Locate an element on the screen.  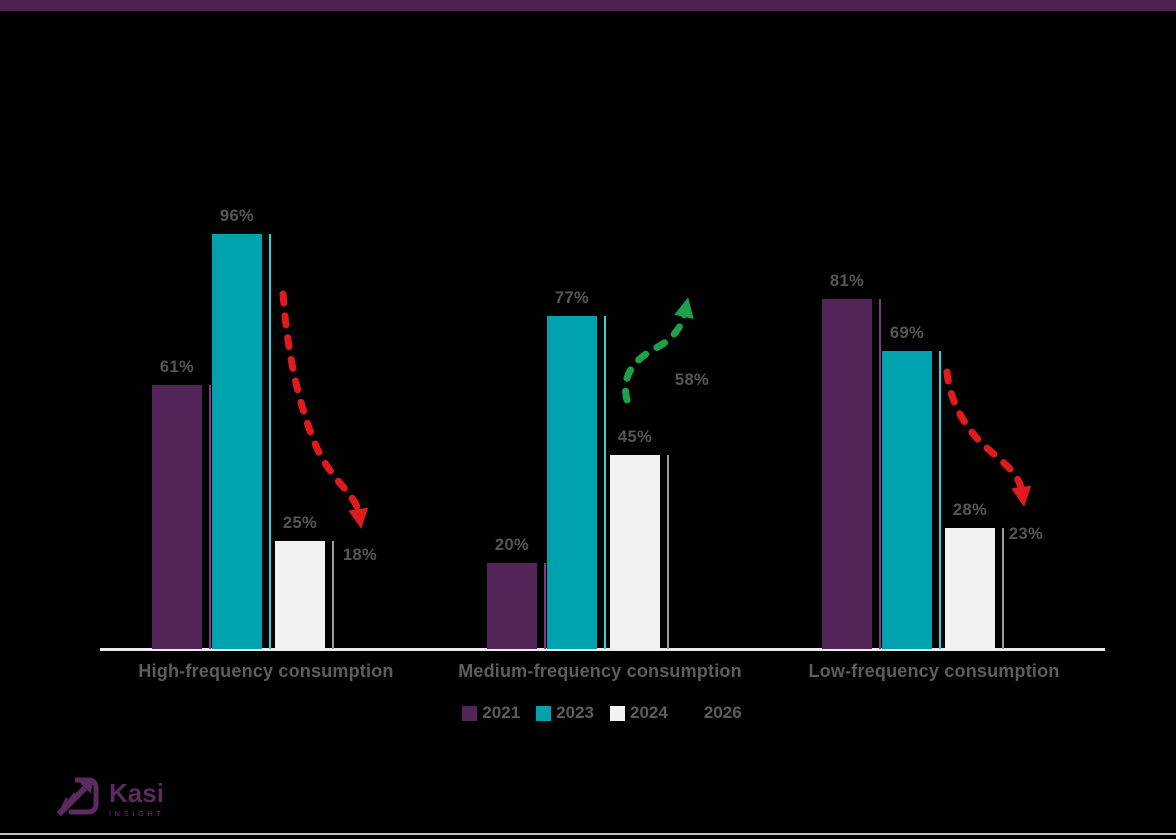
category-label-low-frequency: Low-frequency consumption is located at coordinates (934, 671).